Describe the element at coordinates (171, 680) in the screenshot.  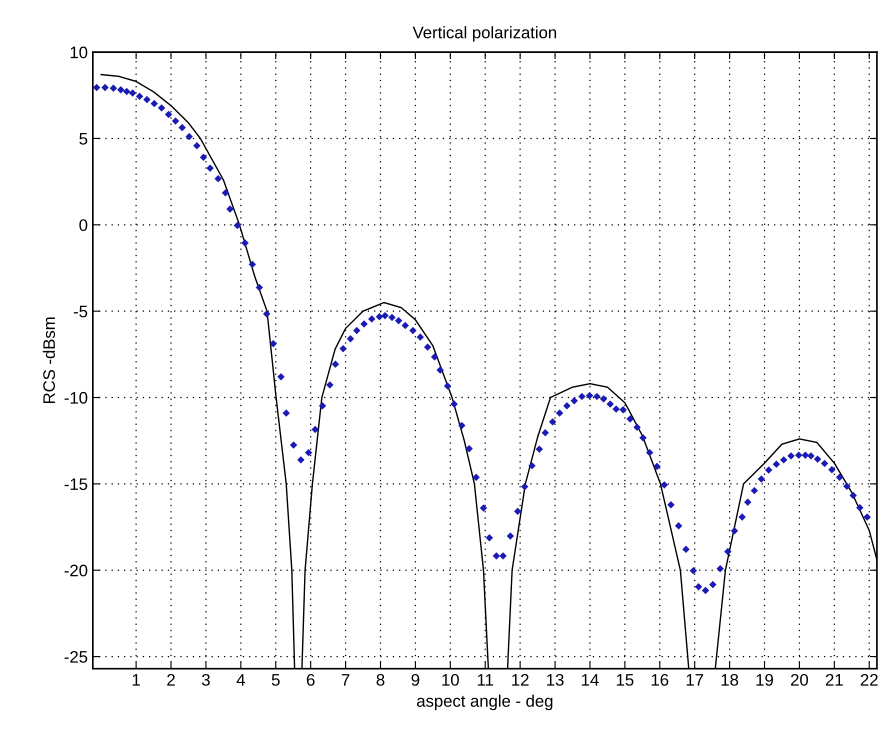
I see `x-tick-label: 2` at that location.